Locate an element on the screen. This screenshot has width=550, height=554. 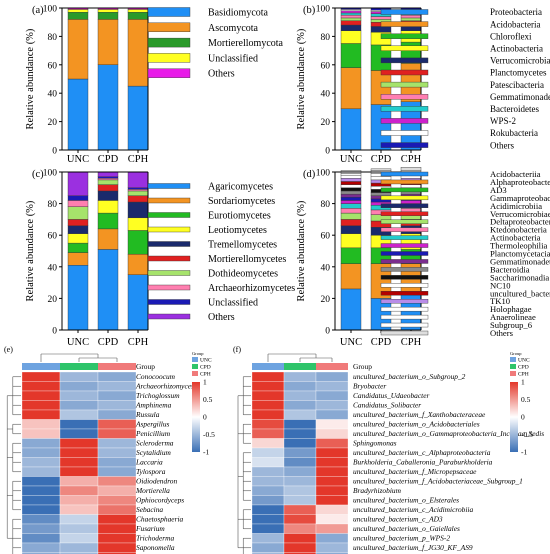
legend-label: Verrucomicrobia is located at coordinates (520, 61).